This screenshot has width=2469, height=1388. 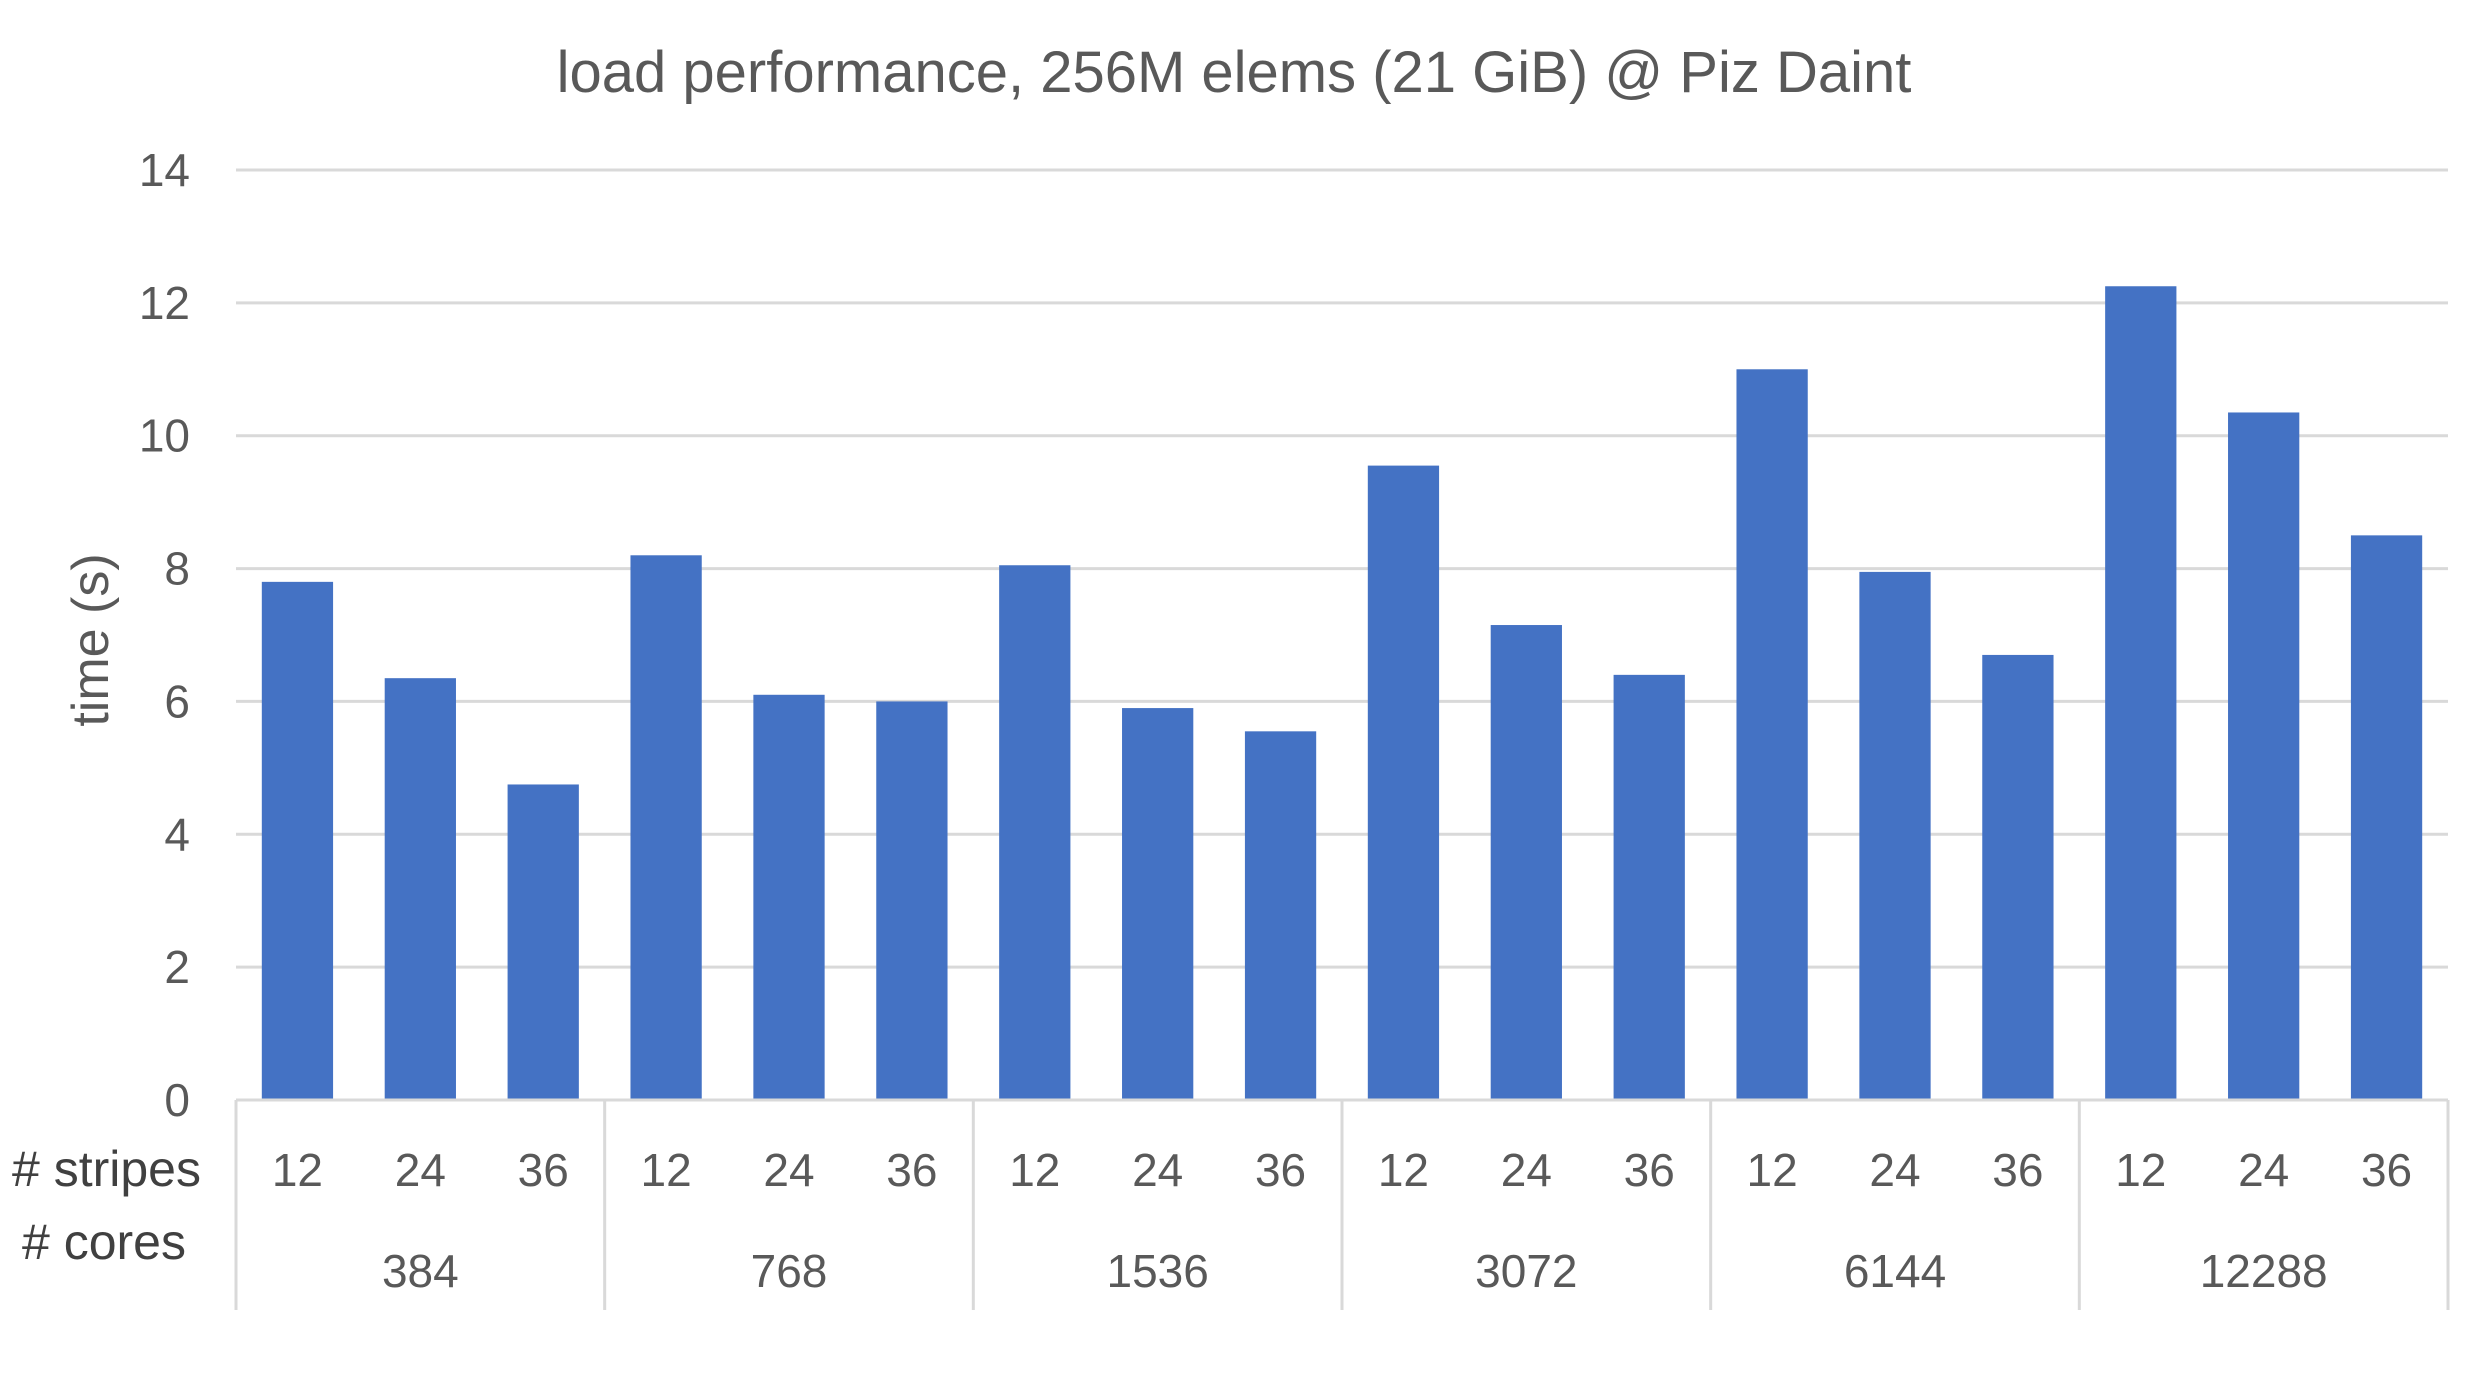 What do you see at coordinates (164, 635) in the screenshot?
I see `y-axis-ticks: 0 2 4 6 8 10 12 14` at bounding box center [164, 635].